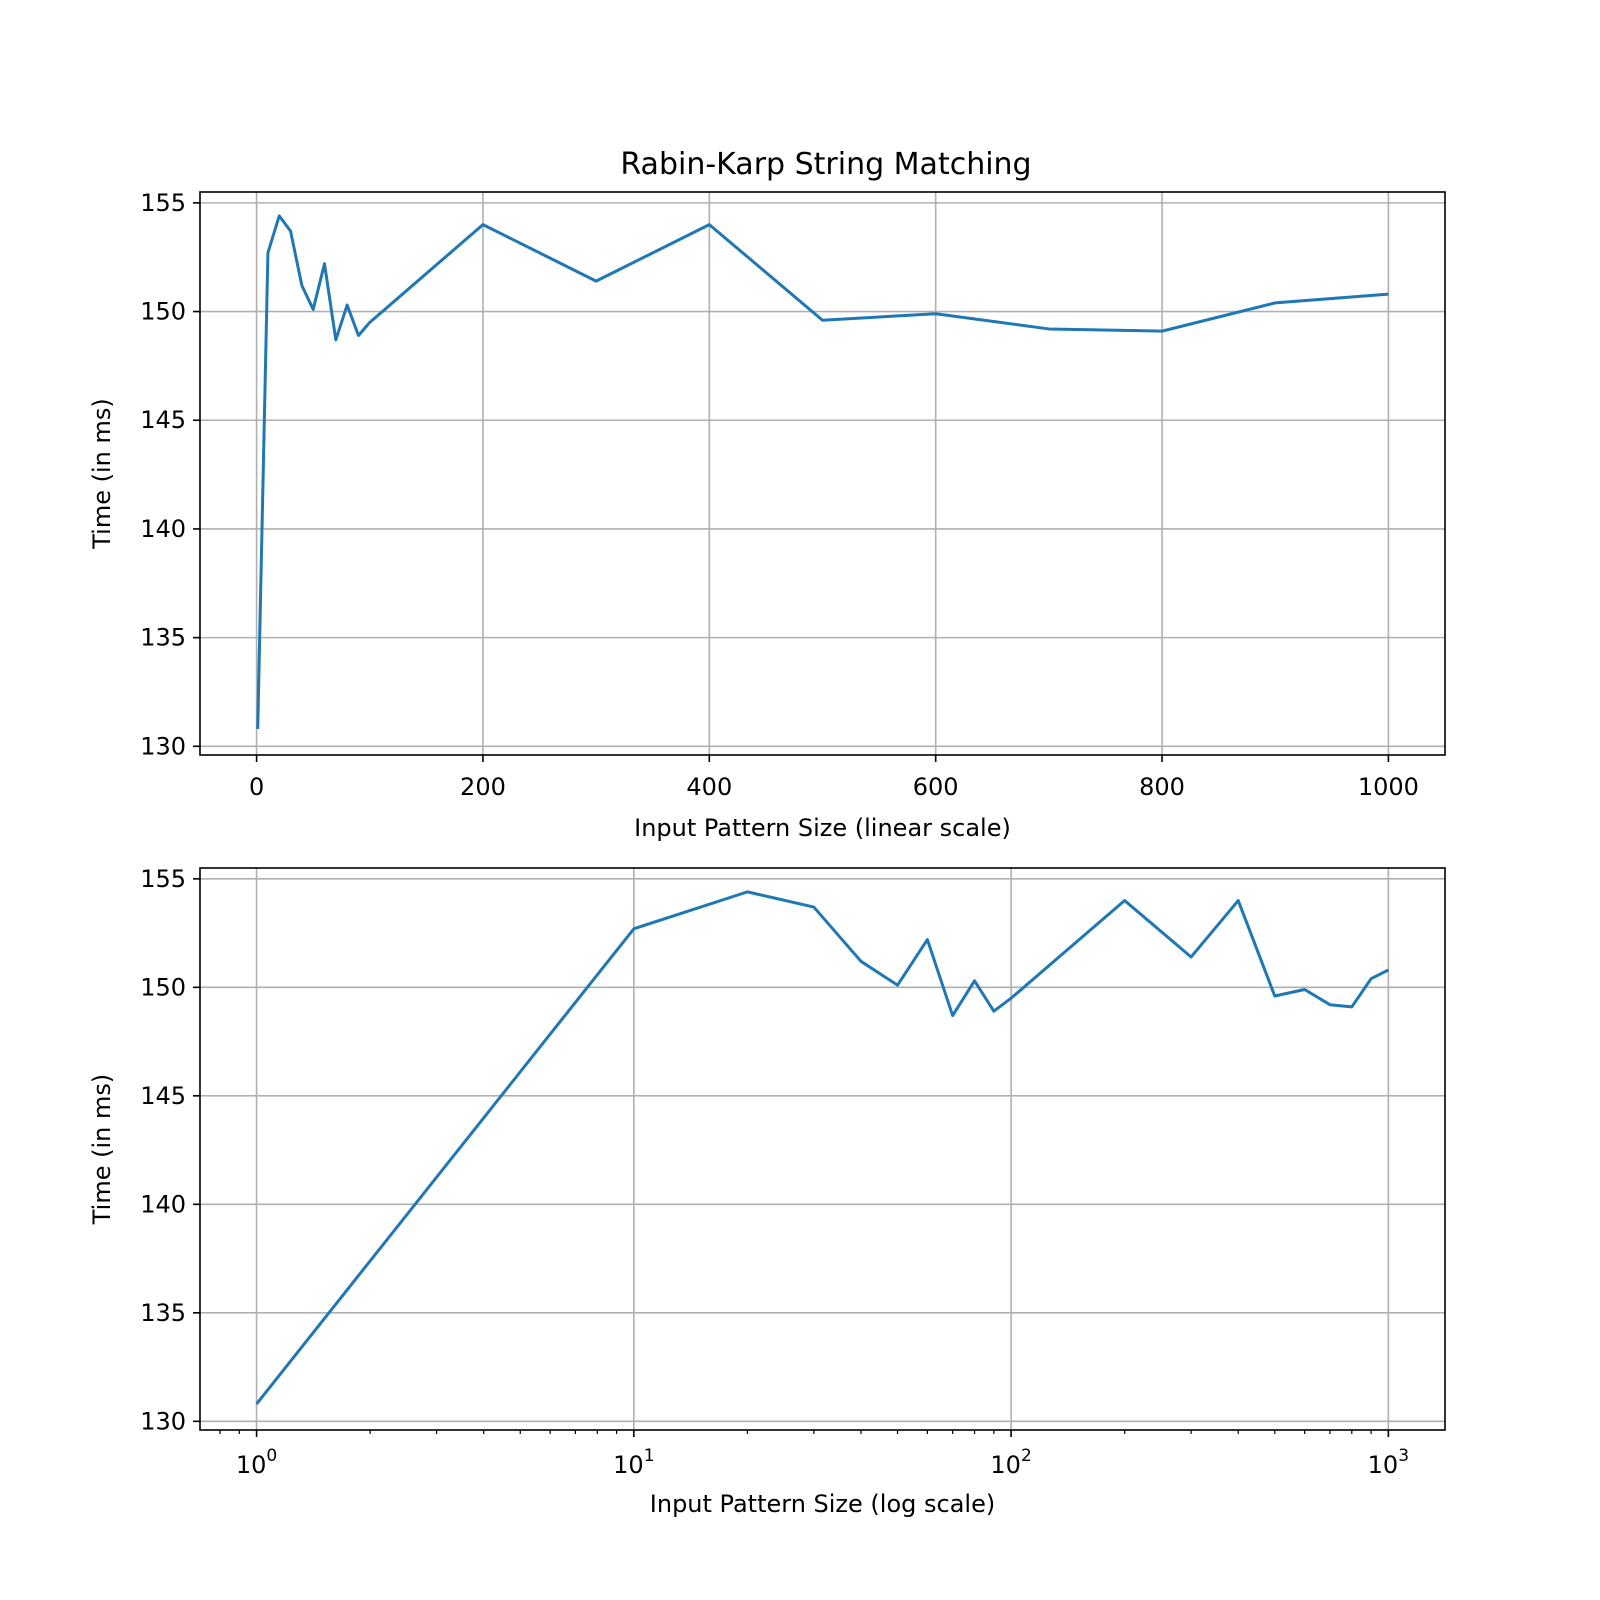 This screenshot has height=1600, width=1600. What do you see at coordinates (1388, 787) in the screenshot?
I see `x-tick-label: 1000` at bounding box center [1388, 787].